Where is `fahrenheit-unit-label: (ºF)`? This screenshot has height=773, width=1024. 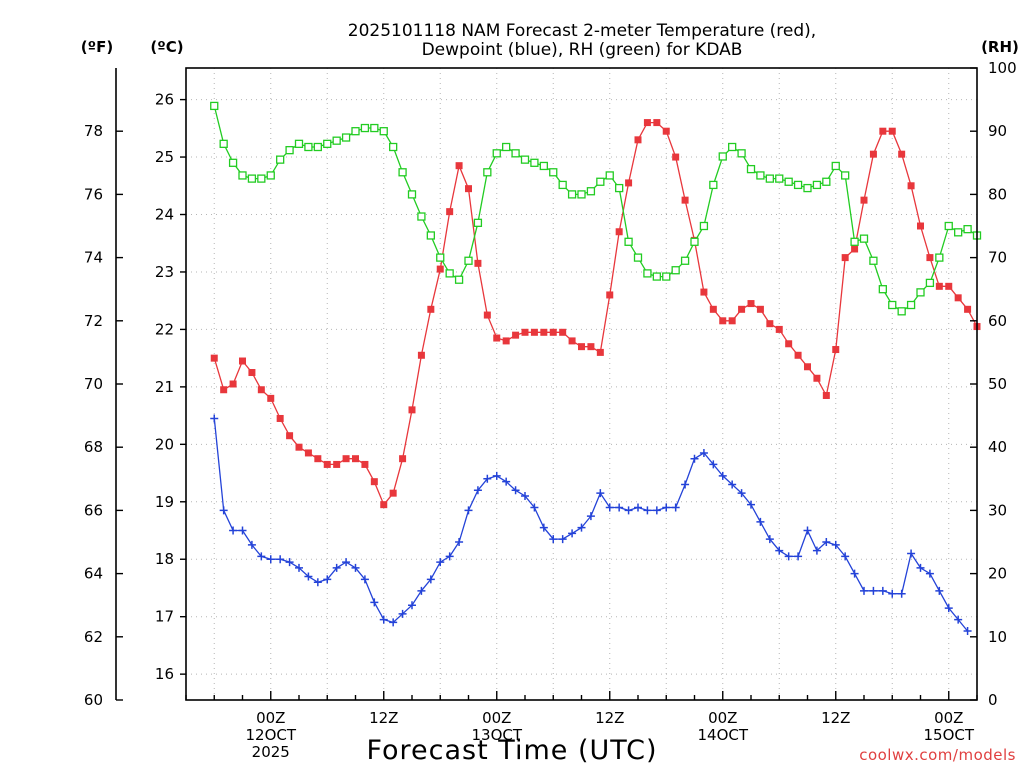
fahrenheit-unit-label: (ºF) is located at coordinates (97, 47).